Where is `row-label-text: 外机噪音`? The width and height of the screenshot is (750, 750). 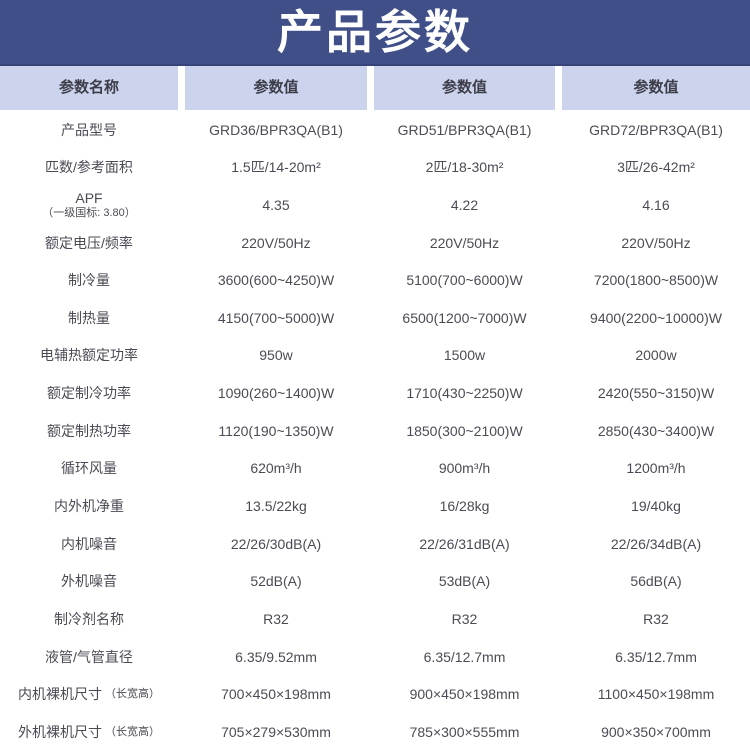
row-label-text: 外机噪音 is located at coordinates (89, 581).